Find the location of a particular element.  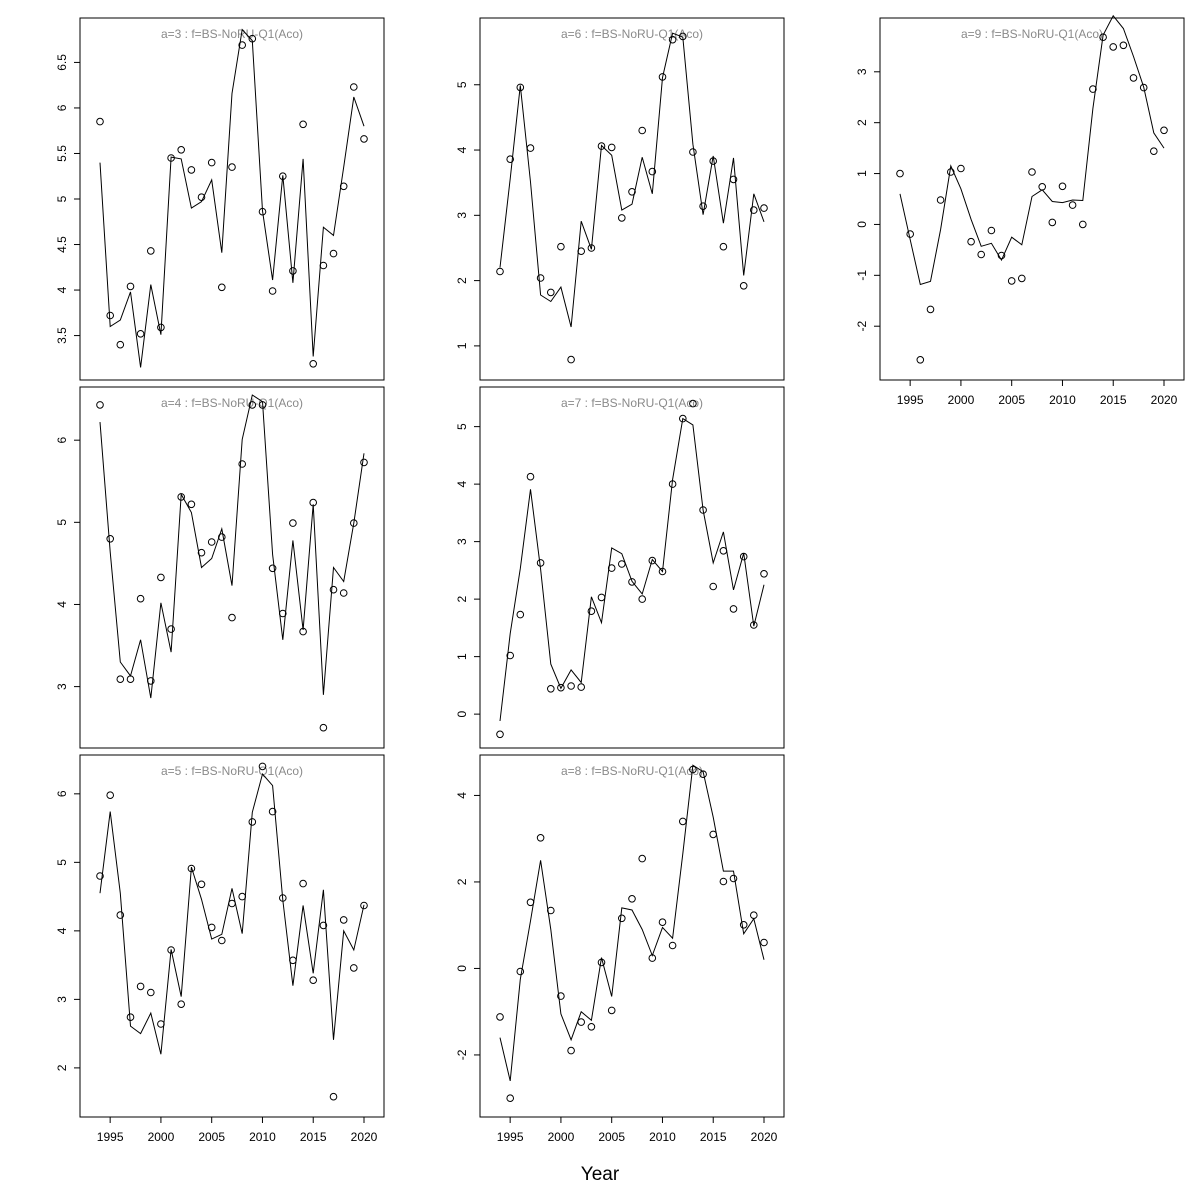

panel-2: a=4 : f=BS-NoRU-Q1(Aco) 3 4 5 6 is located at coordinates (220, 567).